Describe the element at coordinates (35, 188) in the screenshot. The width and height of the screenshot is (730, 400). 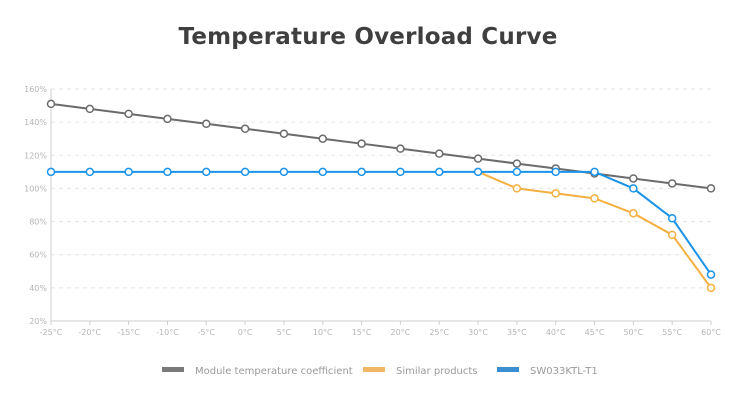
I see `y-tick-label: 100%` at that location.